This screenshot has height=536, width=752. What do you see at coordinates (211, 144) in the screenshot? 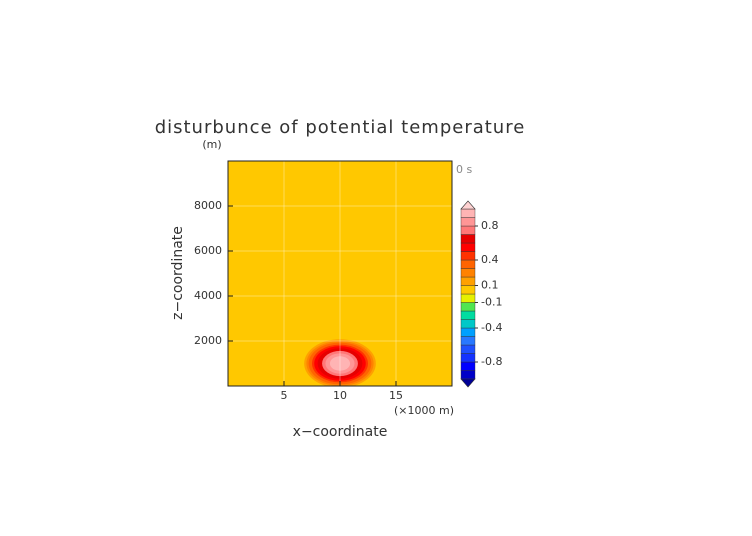
I see `y-unit: (m)` at bounding box center [211, 144].